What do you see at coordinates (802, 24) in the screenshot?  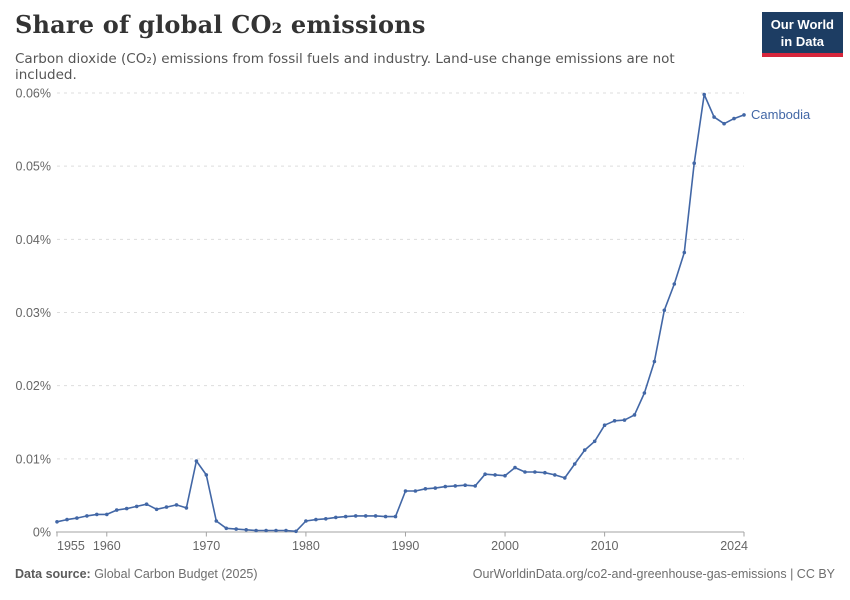 I see `logo-line-1: Our World` at bounding box center [802, 24].